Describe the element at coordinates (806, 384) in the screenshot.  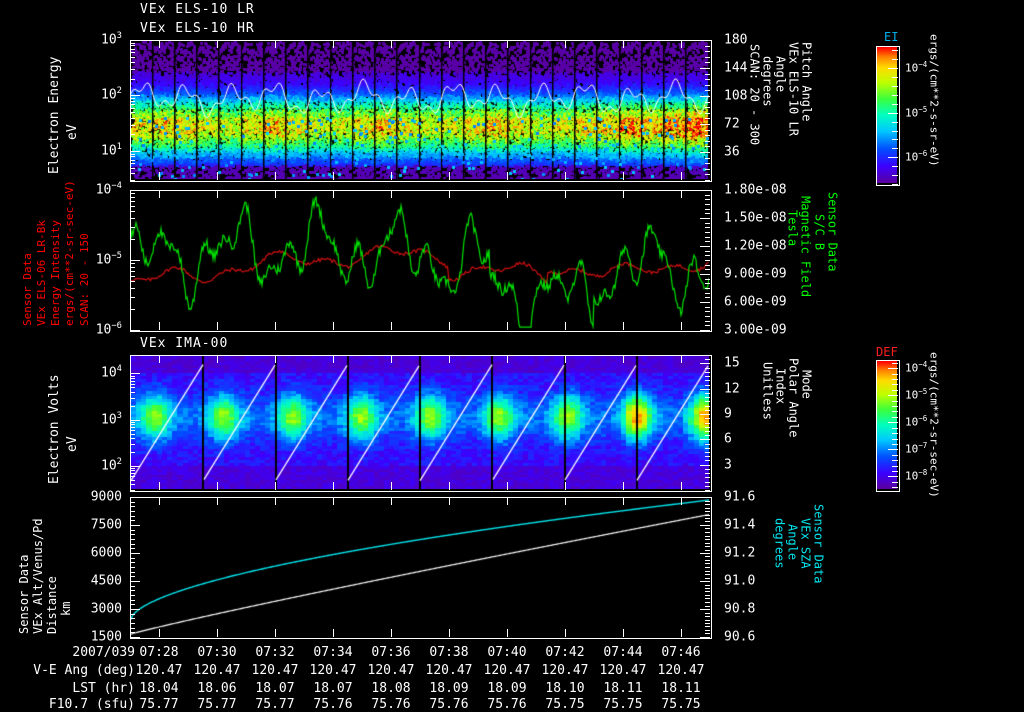
I see `panel3-right-axis-l1: Mode` at that location.